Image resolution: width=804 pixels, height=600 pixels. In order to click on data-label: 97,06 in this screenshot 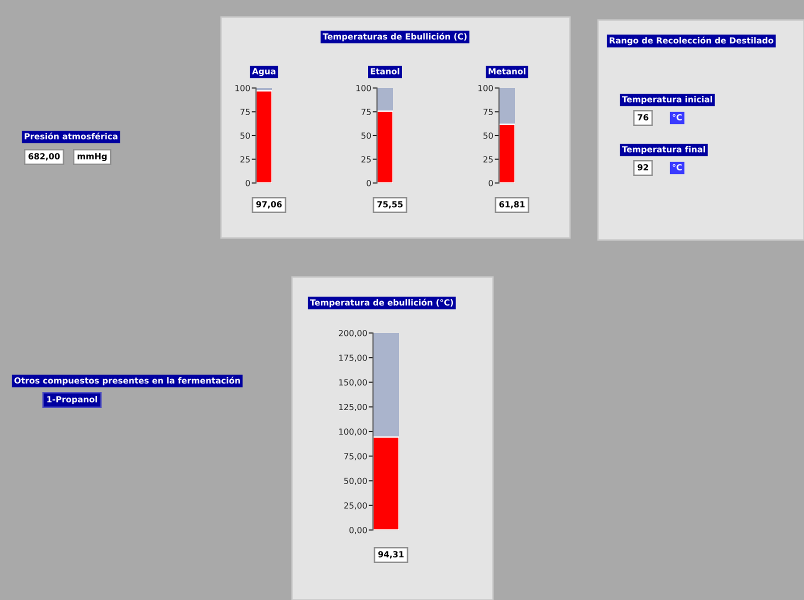, I will do `click(269, 204)`.